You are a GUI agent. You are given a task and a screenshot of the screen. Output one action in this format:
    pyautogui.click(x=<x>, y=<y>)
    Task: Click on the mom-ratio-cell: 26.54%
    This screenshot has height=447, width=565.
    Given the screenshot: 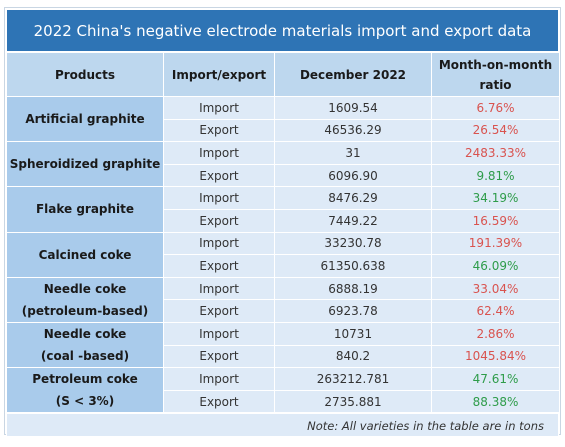 What is the action you would take?
    pyautogui.click(x=495, y=130)
    